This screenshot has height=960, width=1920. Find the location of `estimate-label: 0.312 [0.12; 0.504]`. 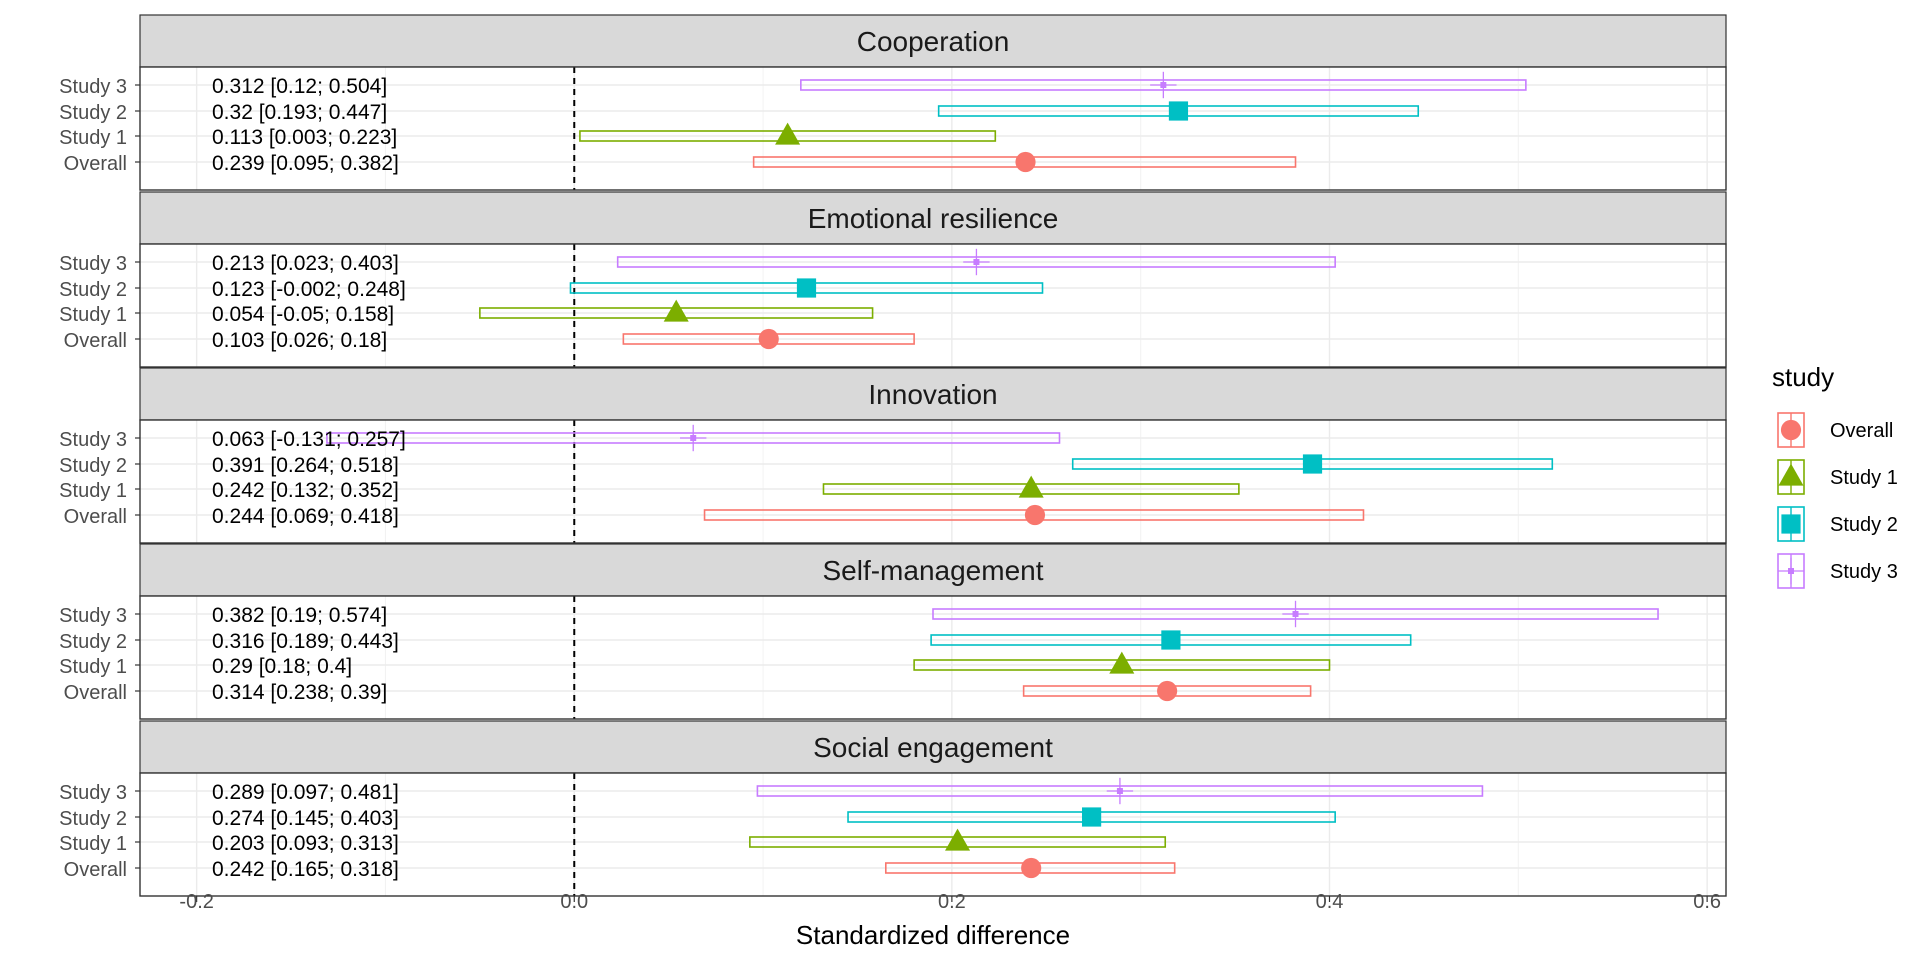

estimate-label: 0.312 [0.12; 0.504] is located at coordinates (299, 86).